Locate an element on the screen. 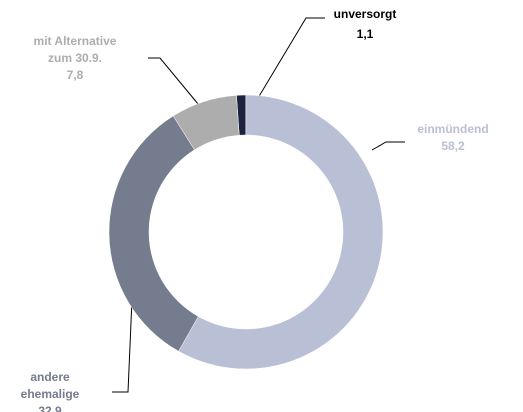 Image resolution: width=523 pixels, height=412 pixels. category-label: zum 30.9. is located at coordinates (75, 58).